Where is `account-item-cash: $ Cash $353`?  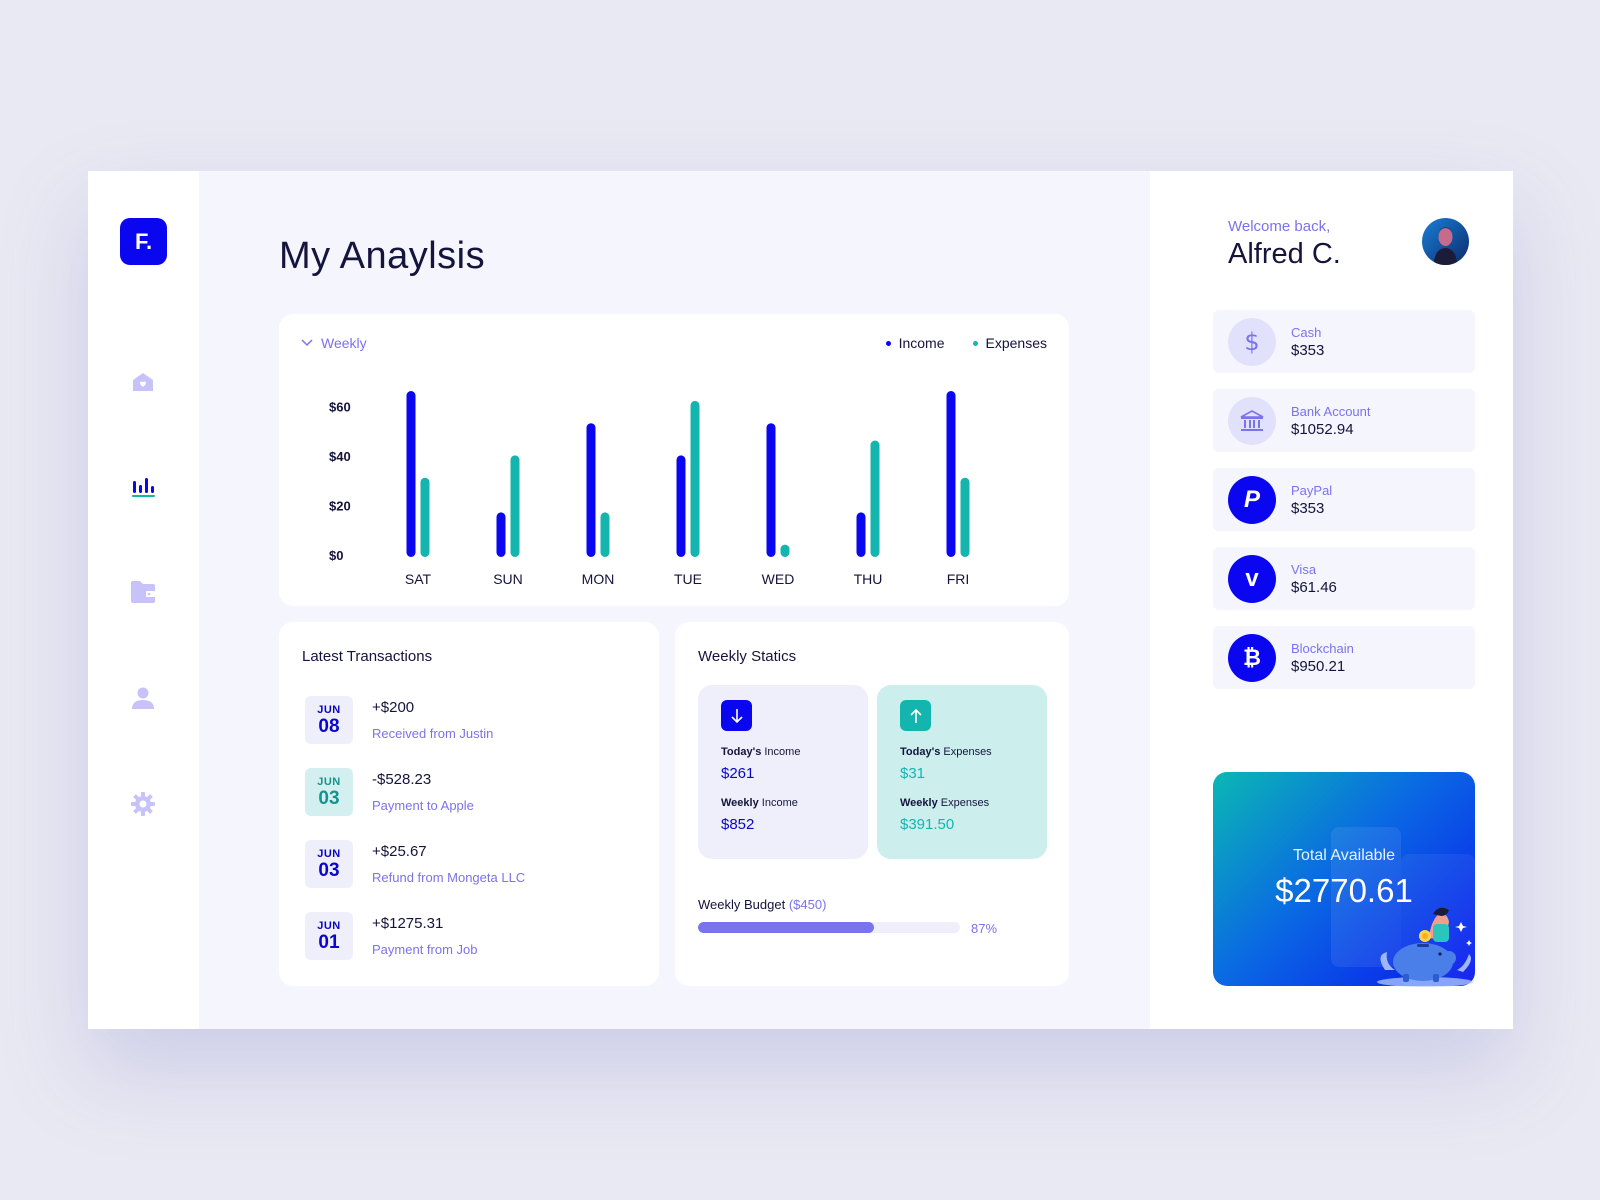
account-item-cash: $ Cash $353 is located at coordinates (1344, 341).